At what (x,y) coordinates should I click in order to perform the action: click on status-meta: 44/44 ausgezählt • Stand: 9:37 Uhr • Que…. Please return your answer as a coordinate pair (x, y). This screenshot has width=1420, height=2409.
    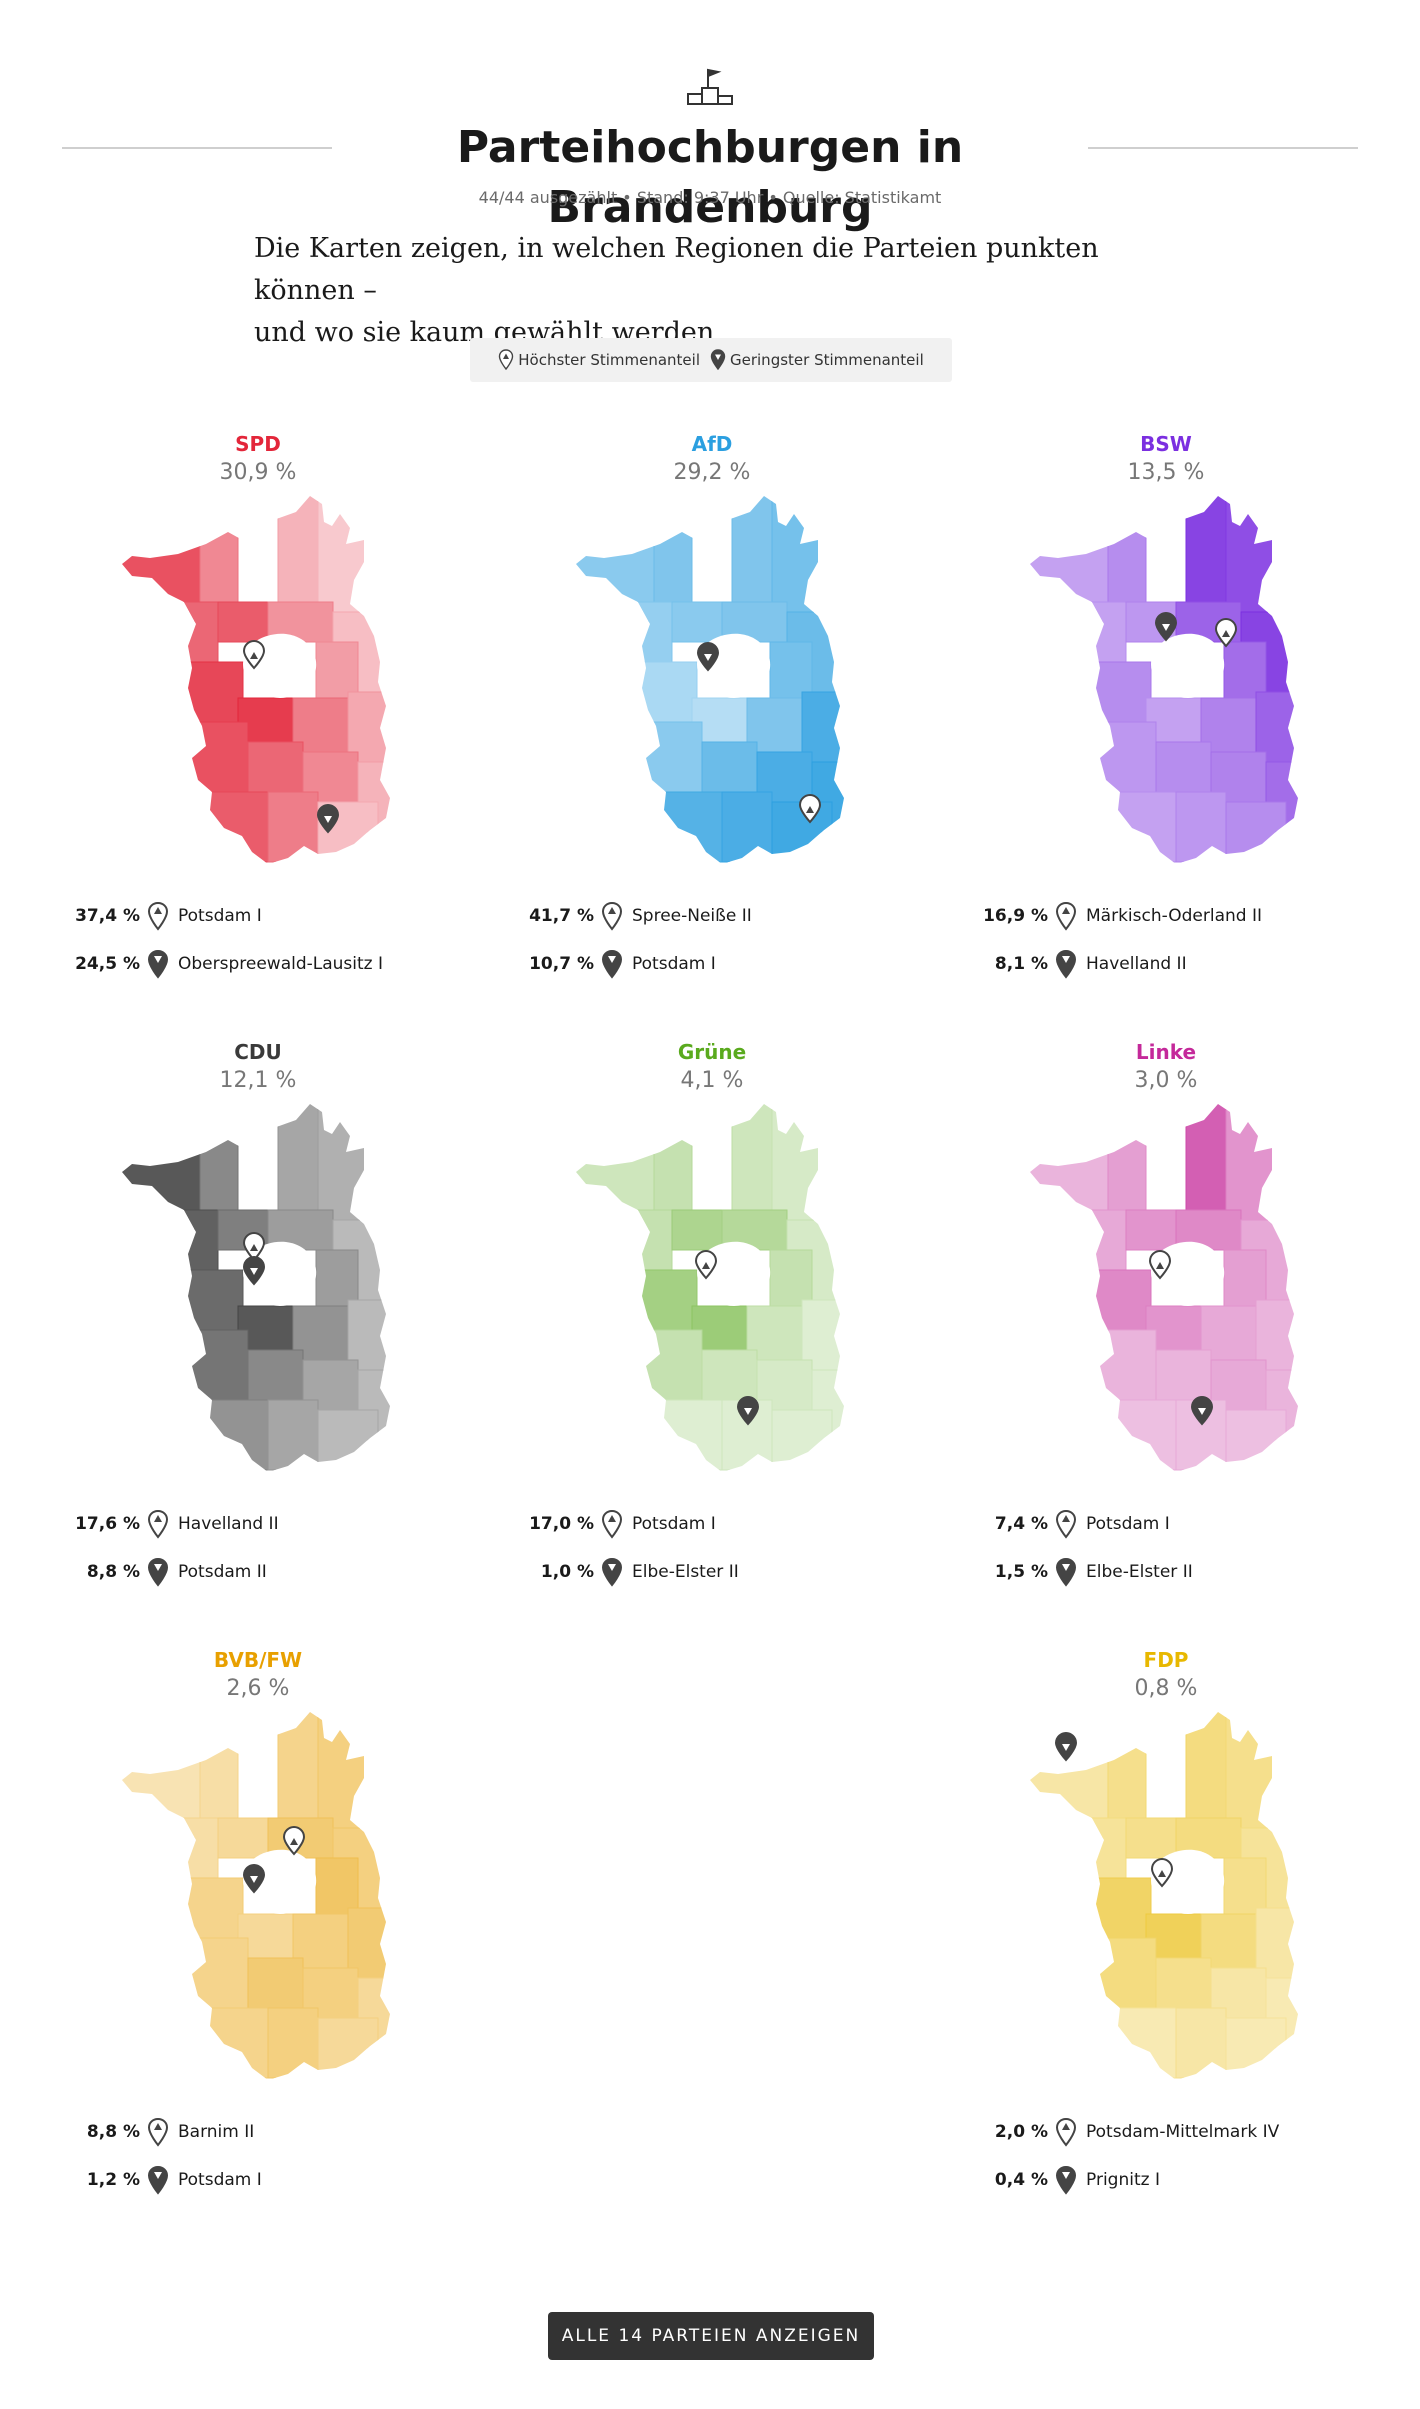
    Looking at the image, I should click on (710, 197).